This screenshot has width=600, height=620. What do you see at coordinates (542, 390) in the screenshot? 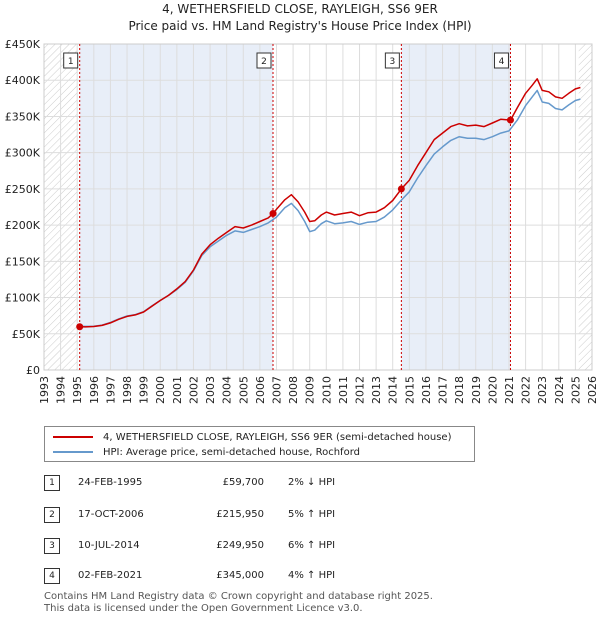
I see `x-tick-label: 2023` at bounding box center [542, 390].